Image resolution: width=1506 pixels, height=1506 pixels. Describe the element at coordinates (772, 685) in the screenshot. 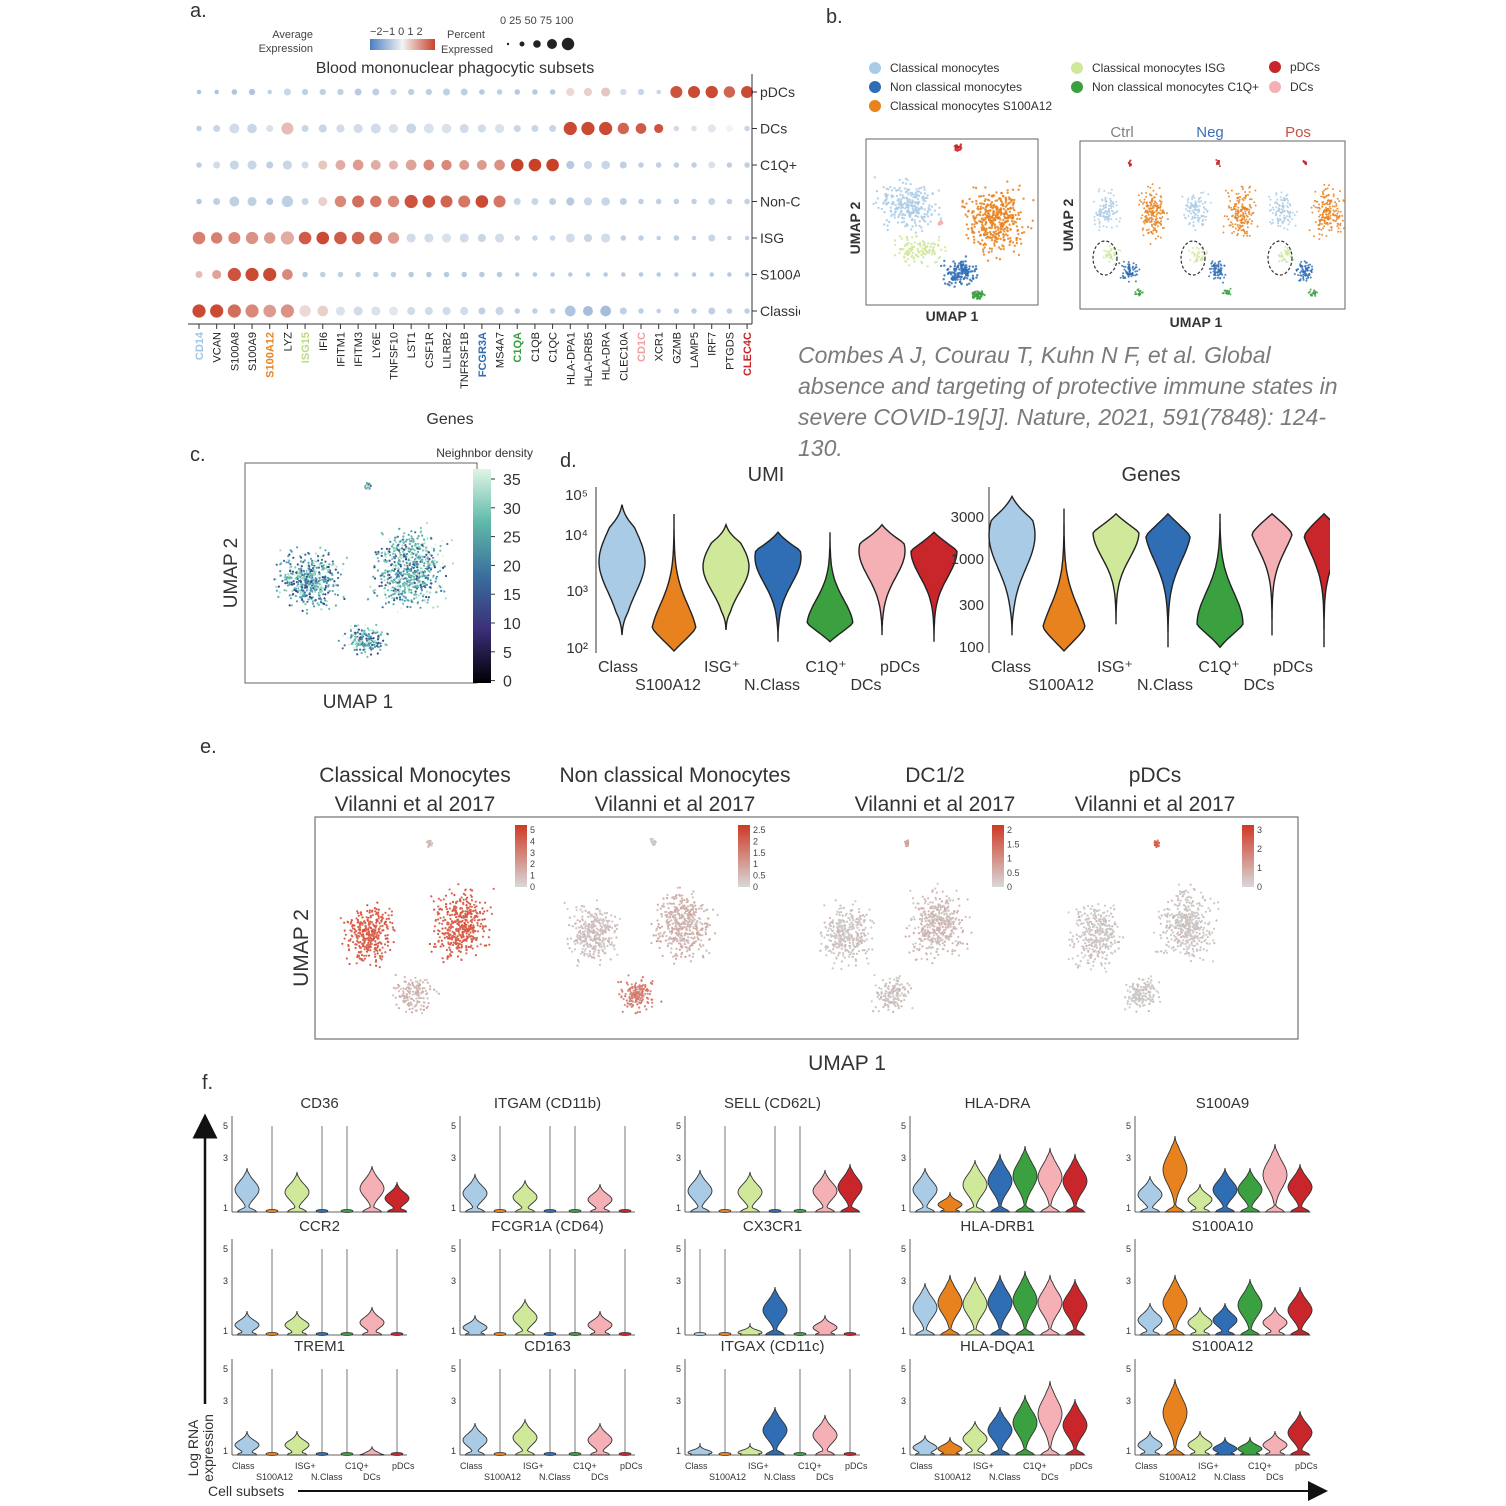

I see `violin-category-label: N.Class` at that location.